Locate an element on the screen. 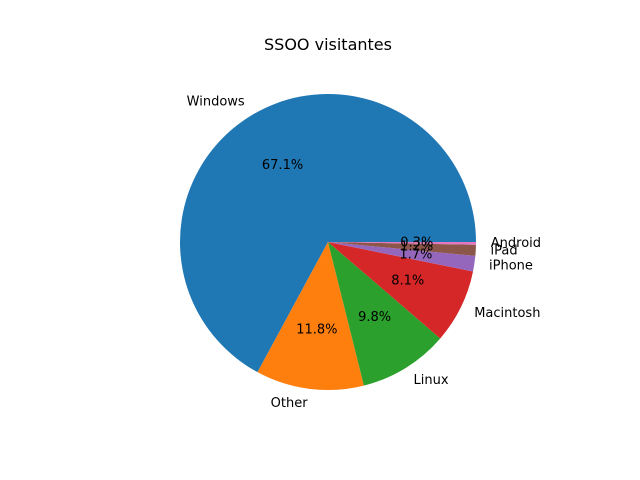  slice-label-windows: Windows is located at coordinates (216, 102).